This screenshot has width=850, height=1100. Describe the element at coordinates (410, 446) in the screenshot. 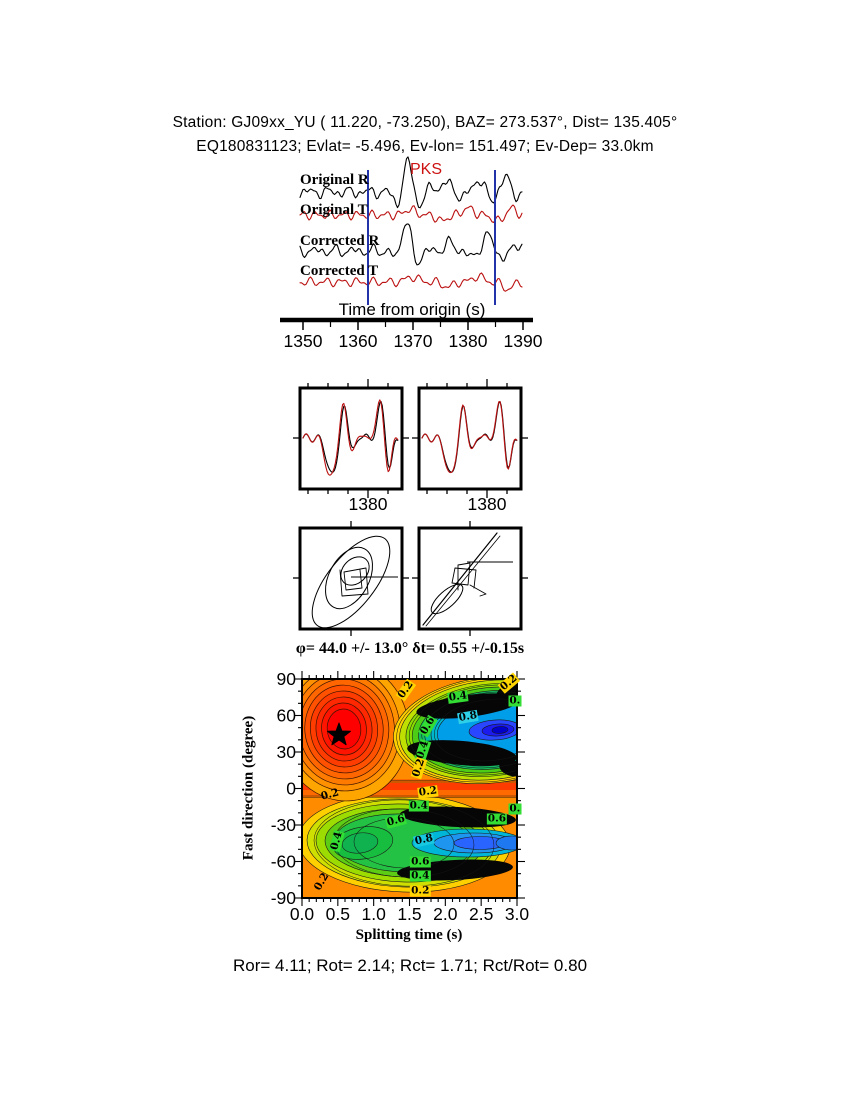

I see `comparison-panels: 1380 1380` at that location.